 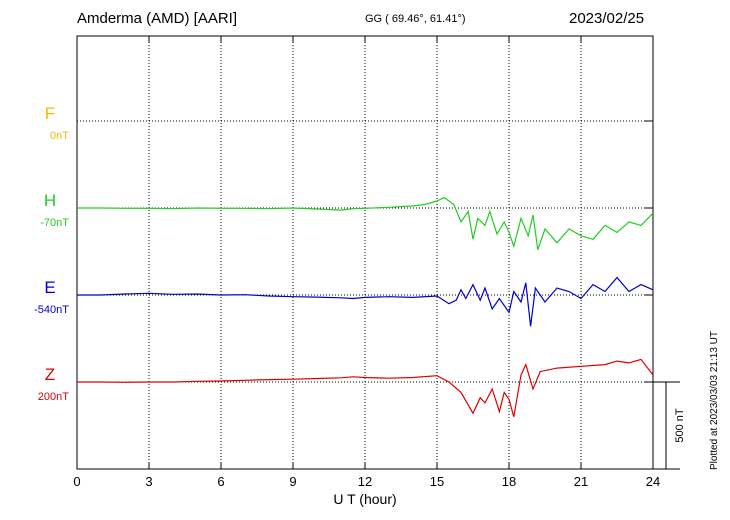 What do you see at coordinates (53, 397) in the screenshot?
I see `component-offset-z: 200nT` at bounding box center [53, 397].